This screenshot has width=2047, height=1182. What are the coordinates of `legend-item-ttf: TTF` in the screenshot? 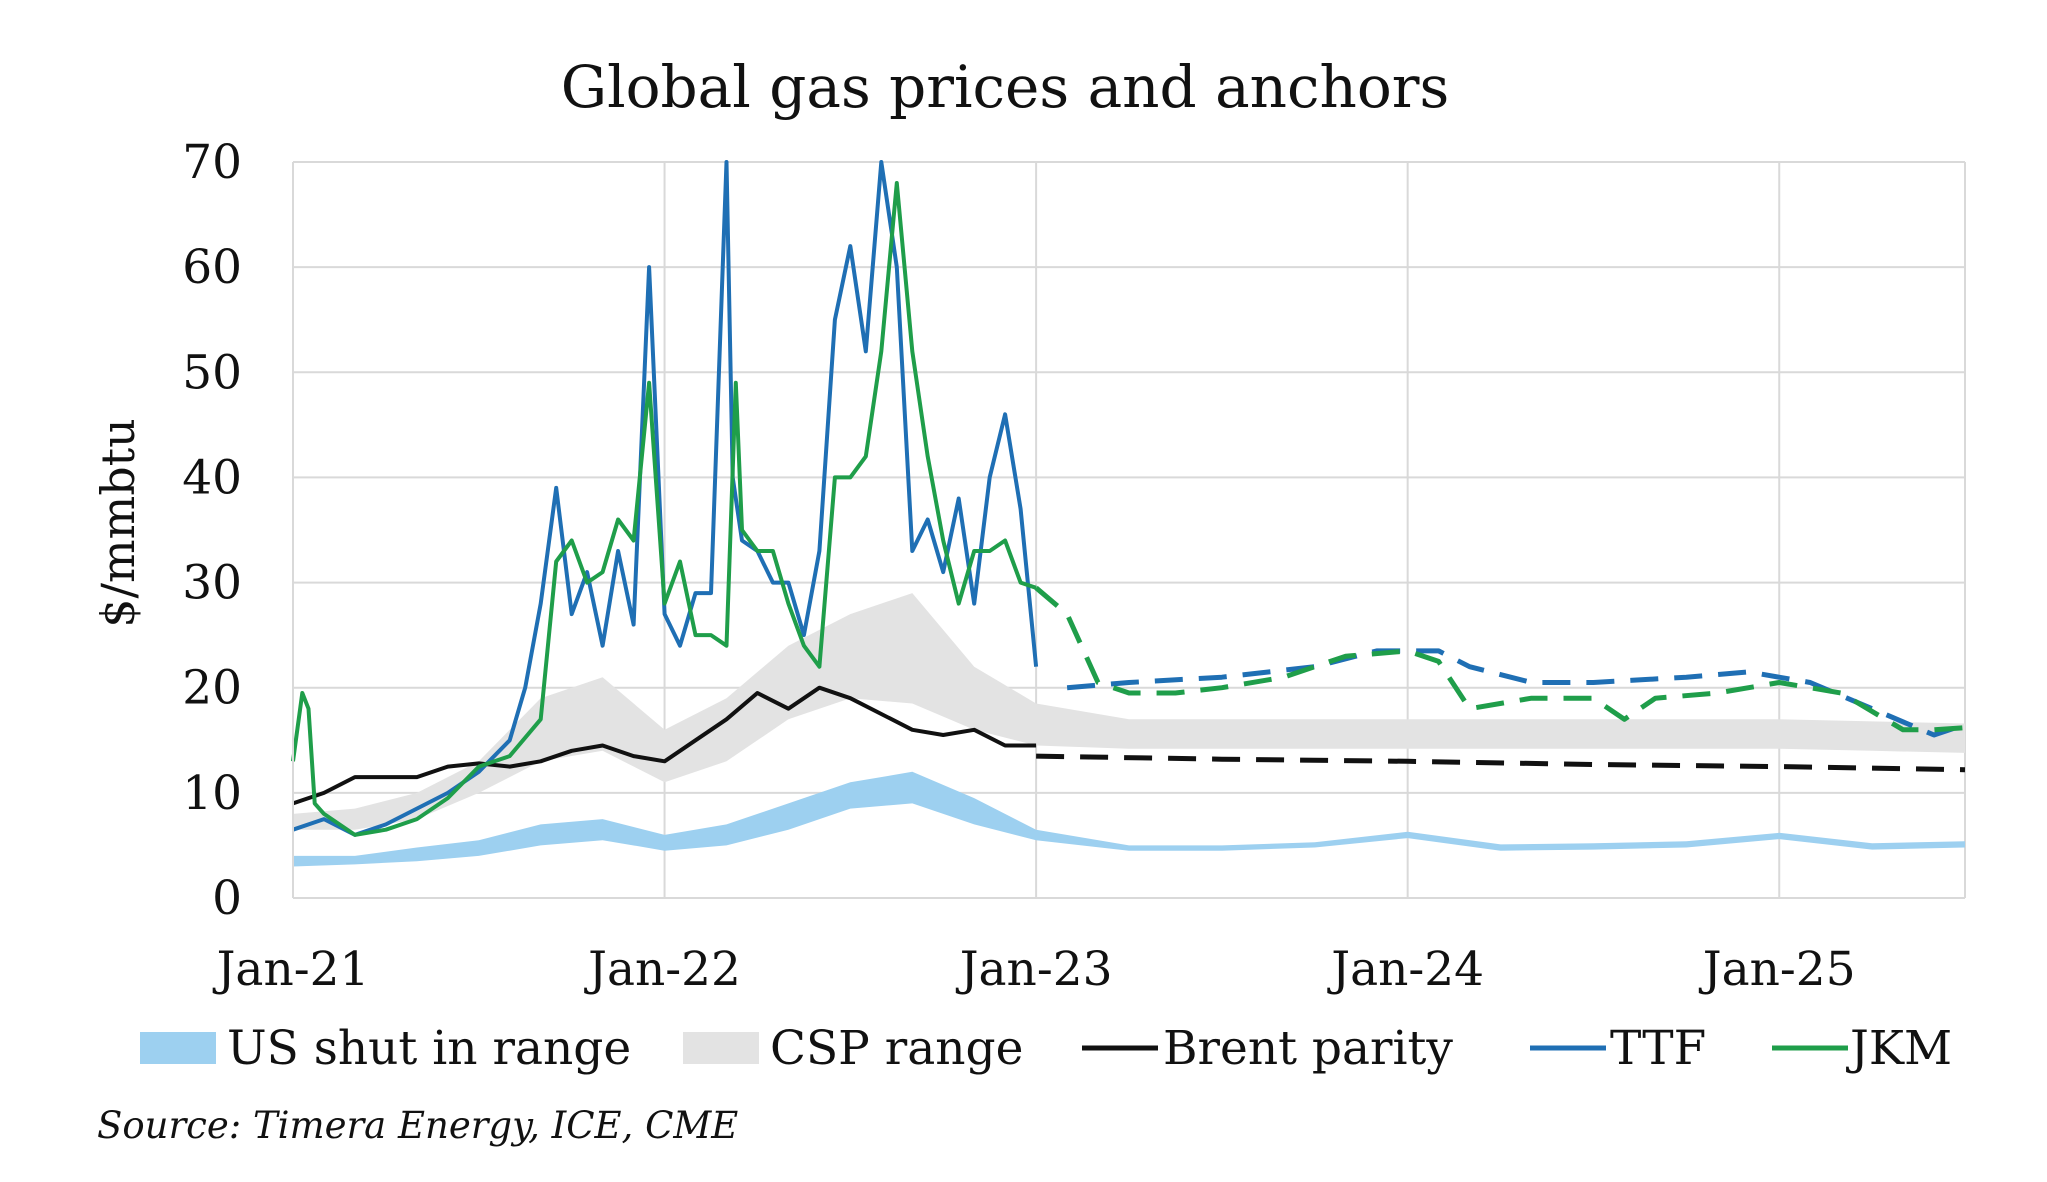 It's located at (1618, 1048).